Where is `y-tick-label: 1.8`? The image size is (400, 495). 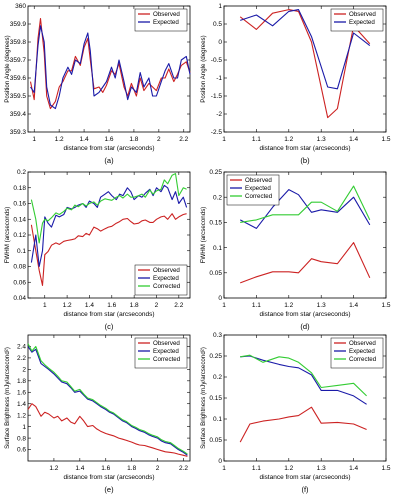 y-tick-label: 1.8 is located at coordinates (21, 381).